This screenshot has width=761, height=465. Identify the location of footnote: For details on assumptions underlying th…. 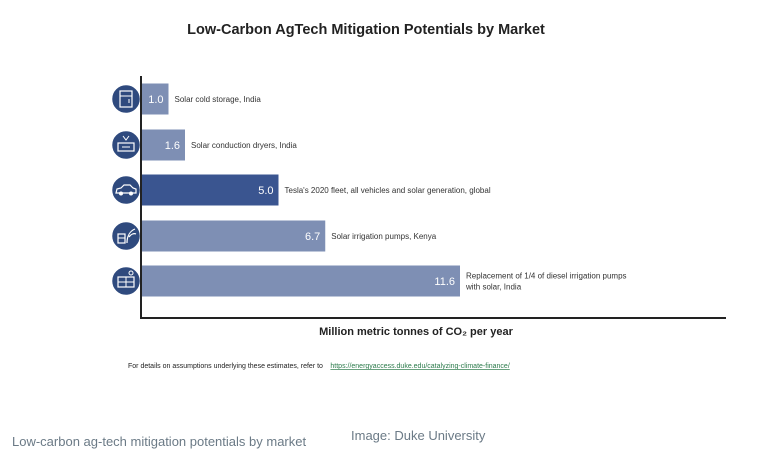
(319, 363).